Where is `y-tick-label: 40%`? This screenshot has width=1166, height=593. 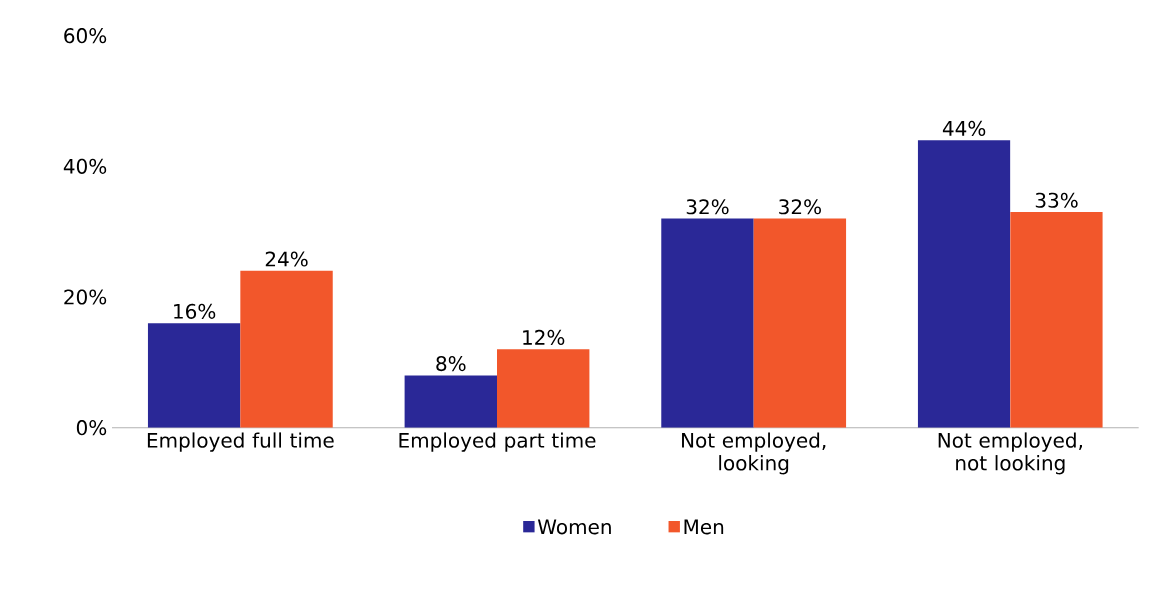
y-tick-label: 40% is located at coordinates (85, 166).